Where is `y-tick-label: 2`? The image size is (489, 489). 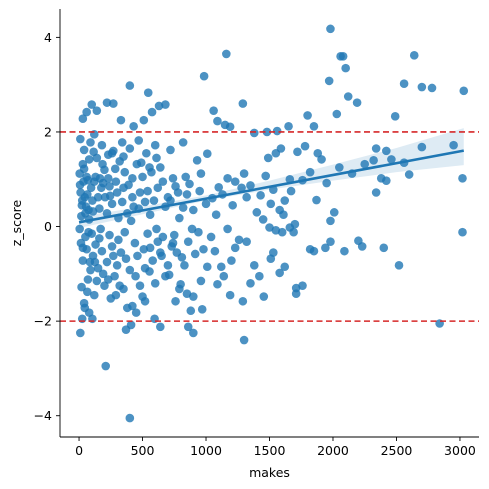 y-tick-label: 2 is located at coordinates (48, 131).